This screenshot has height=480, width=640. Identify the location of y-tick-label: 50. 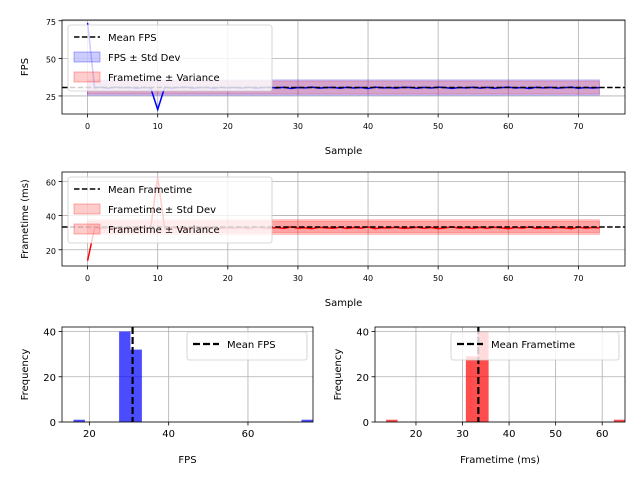
(51, 59).